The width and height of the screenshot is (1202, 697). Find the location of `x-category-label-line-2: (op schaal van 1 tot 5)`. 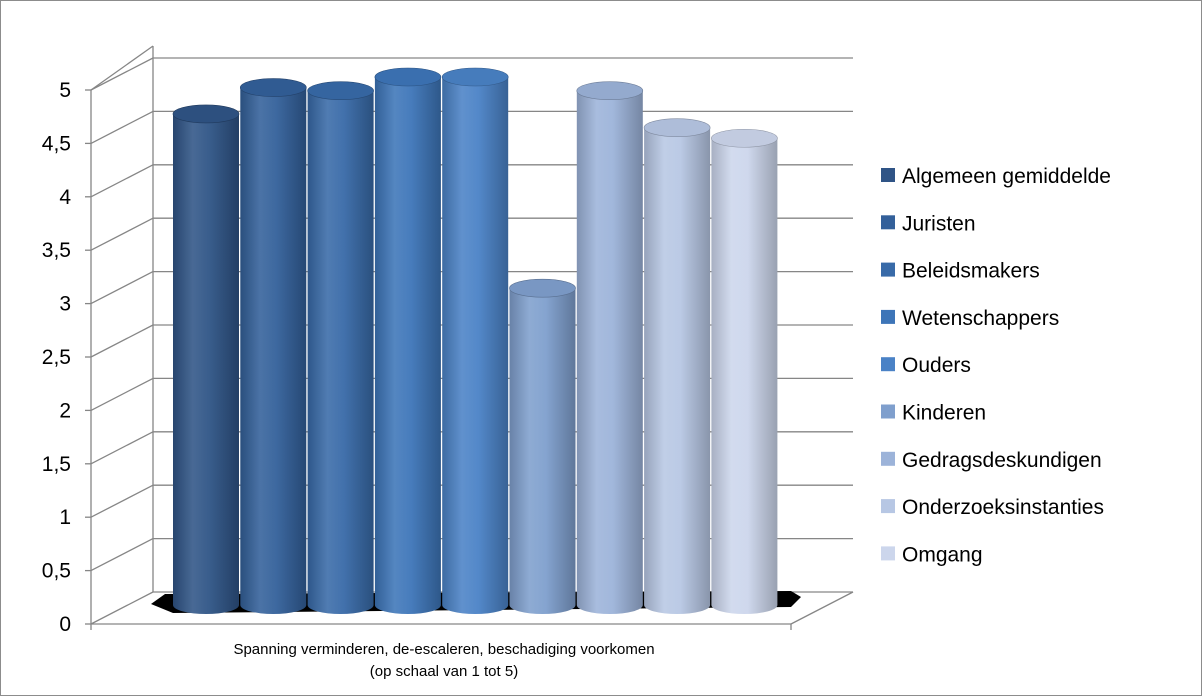

x-category-label-line-2: (op schaal van 1 tot 5) is located at coordinates (444, 671).